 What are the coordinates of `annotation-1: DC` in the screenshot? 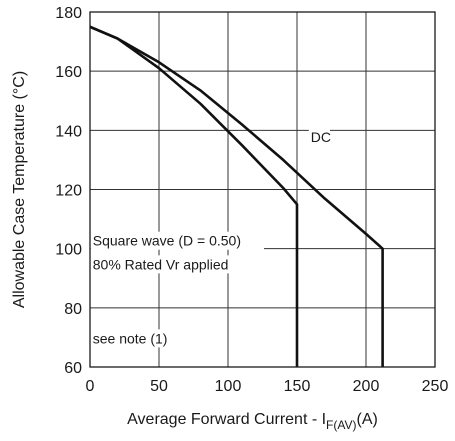 It's located at (321, 137).